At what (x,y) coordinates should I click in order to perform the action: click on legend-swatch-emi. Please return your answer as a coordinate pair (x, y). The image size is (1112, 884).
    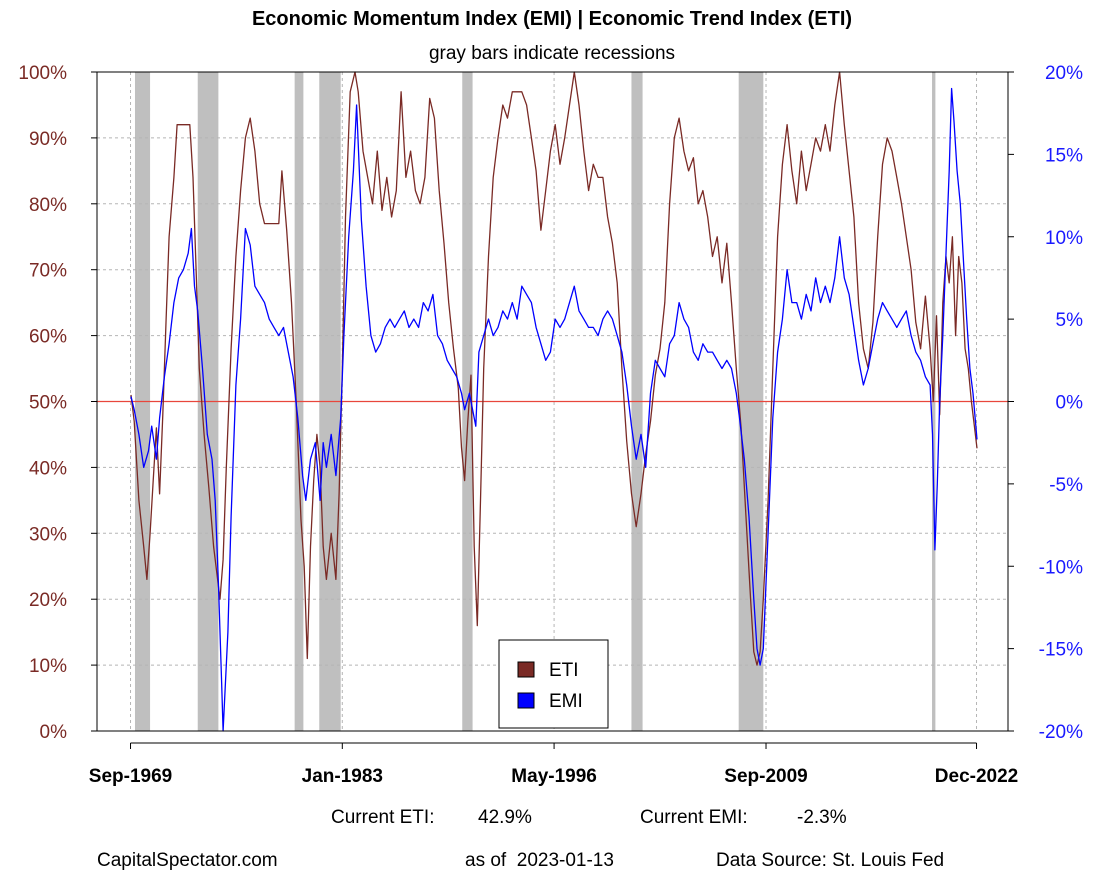
    Looking at the image, I should click on (526, 700).